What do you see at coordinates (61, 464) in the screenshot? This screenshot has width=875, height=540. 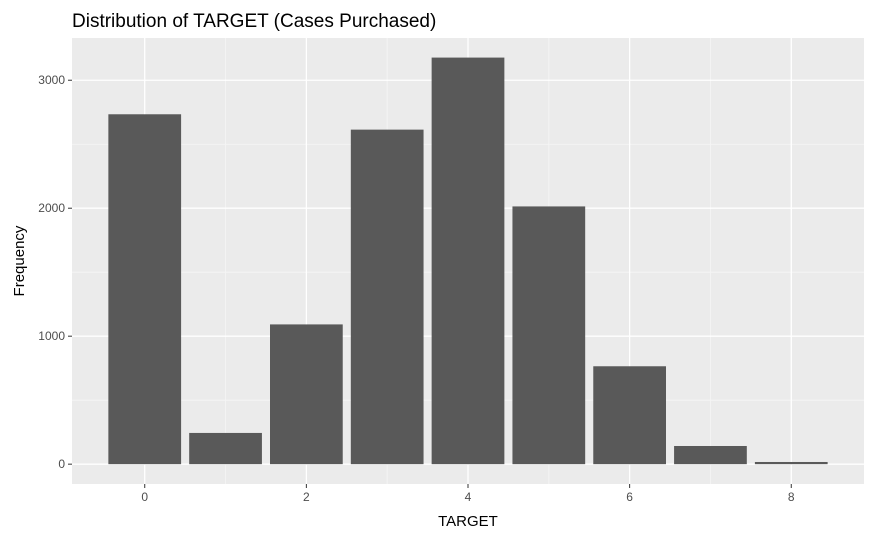 I see `y-tick-label: 0` at bounding box center [61, 464].